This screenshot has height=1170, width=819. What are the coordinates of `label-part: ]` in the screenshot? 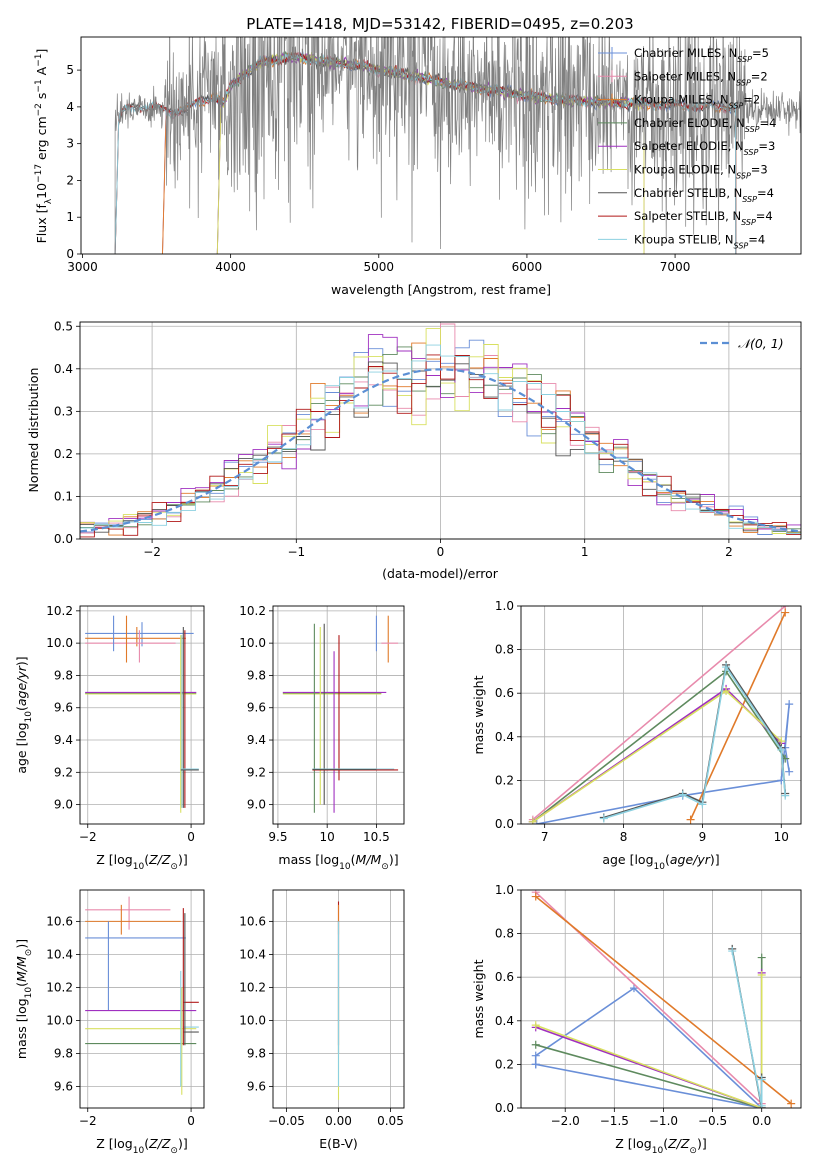 It's located at (41, 51).